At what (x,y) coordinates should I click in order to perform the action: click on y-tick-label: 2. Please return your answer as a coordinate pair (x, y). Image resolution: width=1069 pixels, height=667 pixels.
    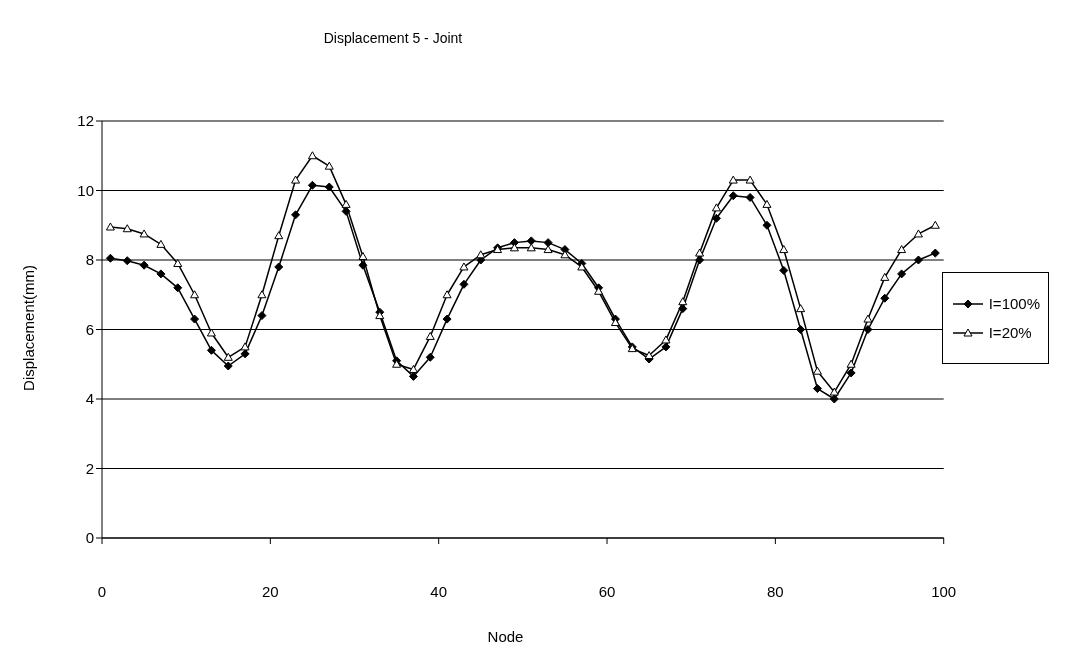
    Looking at the image, I should click on (89, 468).